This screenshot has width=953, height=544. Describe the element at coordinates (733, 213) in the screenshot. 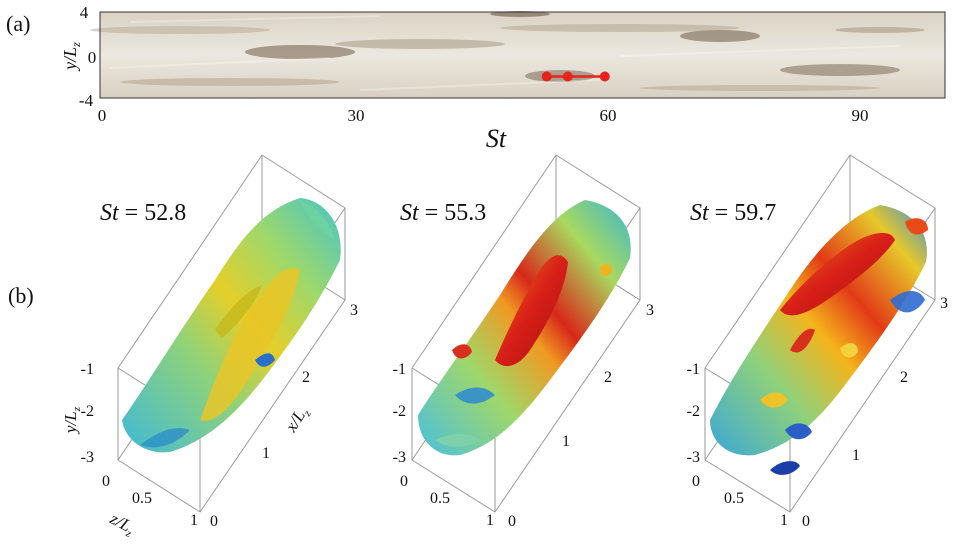

I see `snapshot-3-time: St = 59.7` at that location.